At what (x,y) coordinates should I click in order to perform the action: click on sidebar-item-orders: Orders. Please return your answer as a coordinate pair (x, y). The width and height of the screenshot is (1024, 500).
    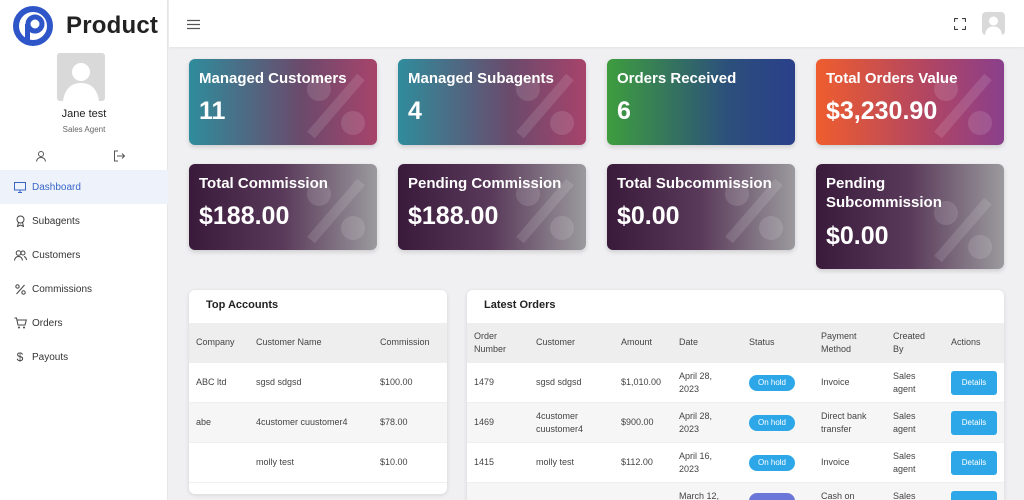
    Looking at the image, I should click on (84, 323).